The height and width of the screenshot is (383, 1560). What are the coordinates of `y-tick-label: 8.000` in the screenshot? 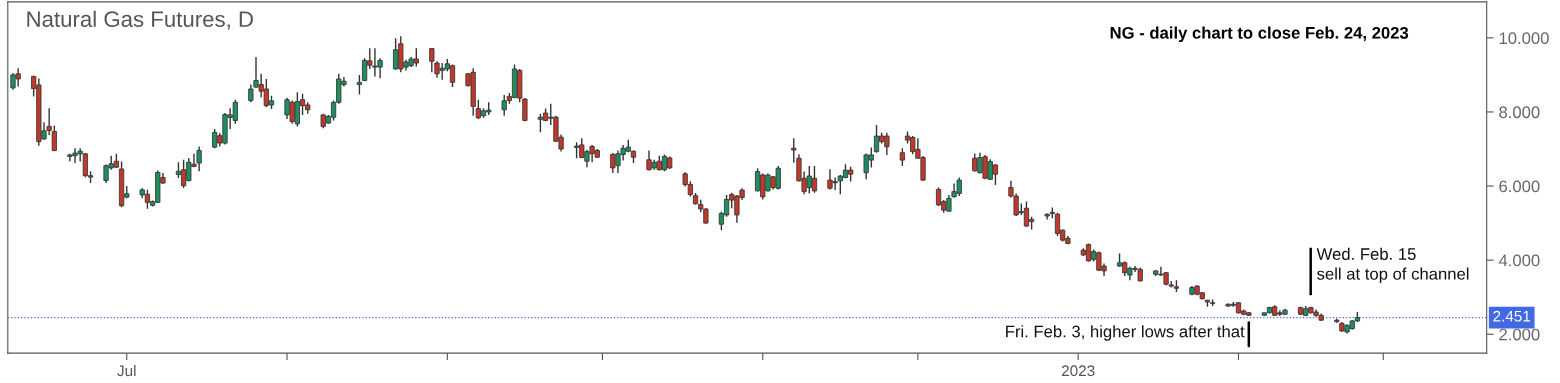 It's located at (1519, 112).